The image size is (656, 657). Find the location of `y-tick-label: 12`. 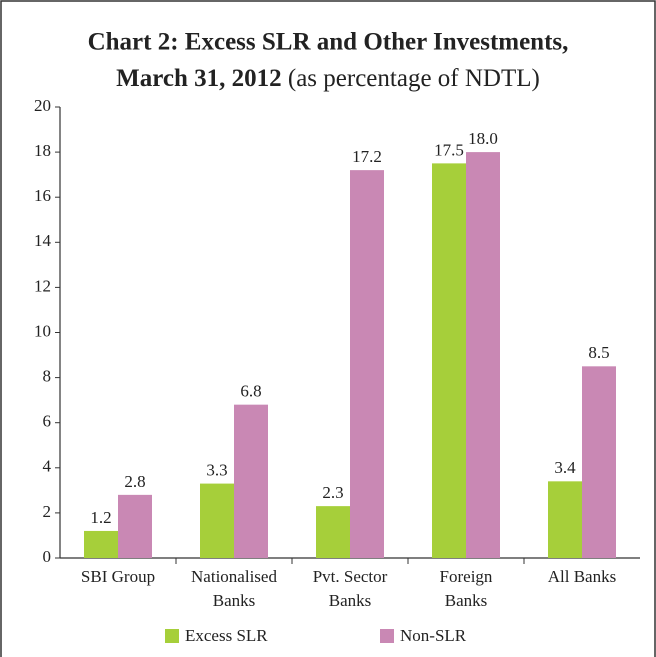

y-tick-label: 12 is located at coordinates (42, 285).